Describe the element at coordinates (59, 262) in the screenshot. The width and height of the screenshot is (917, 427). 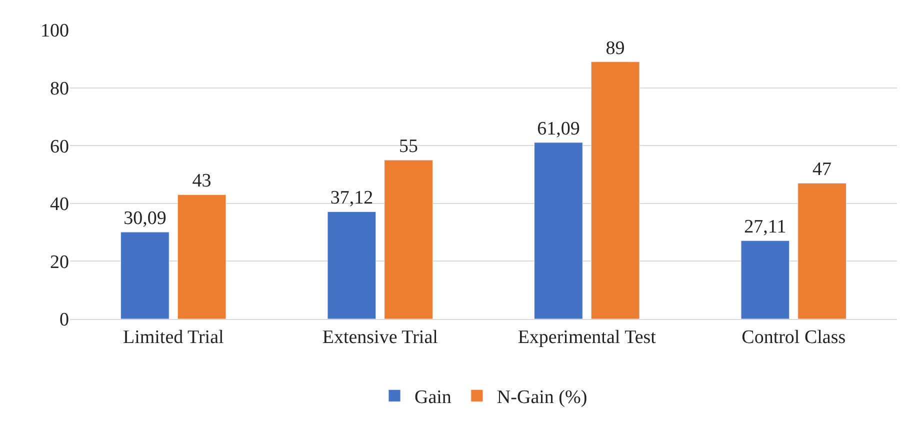
I see `y-tick-label: 20` at that location.